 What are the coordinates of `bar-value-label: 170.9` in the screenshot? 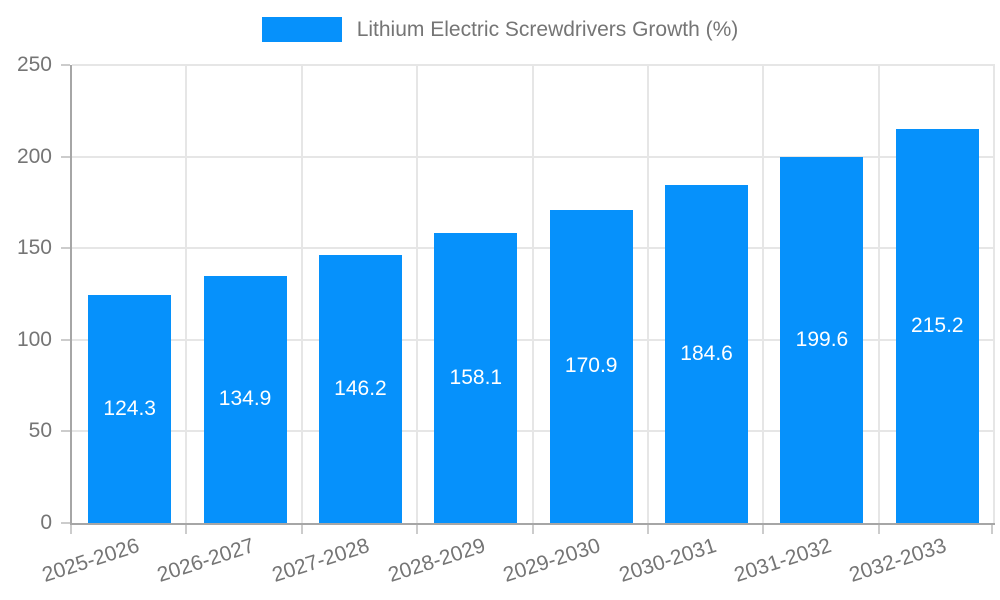 It's located at (591, 366).